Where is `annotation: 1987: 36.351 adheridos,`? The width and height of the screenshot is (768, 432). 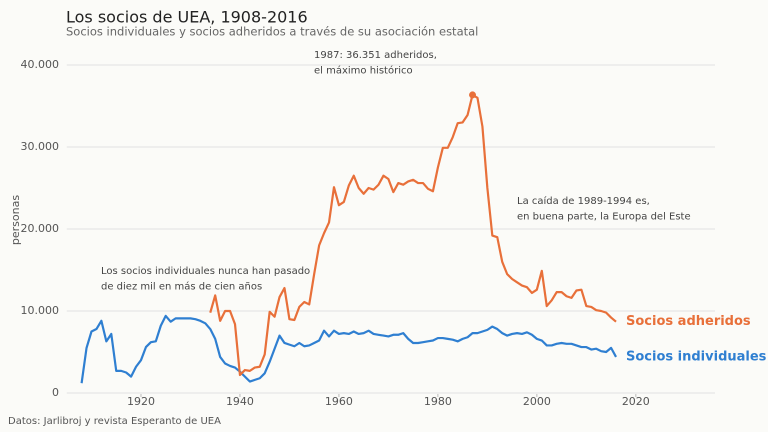 annotation: 1987: 36.351 adheridos, is located at coordinates (375, 55).